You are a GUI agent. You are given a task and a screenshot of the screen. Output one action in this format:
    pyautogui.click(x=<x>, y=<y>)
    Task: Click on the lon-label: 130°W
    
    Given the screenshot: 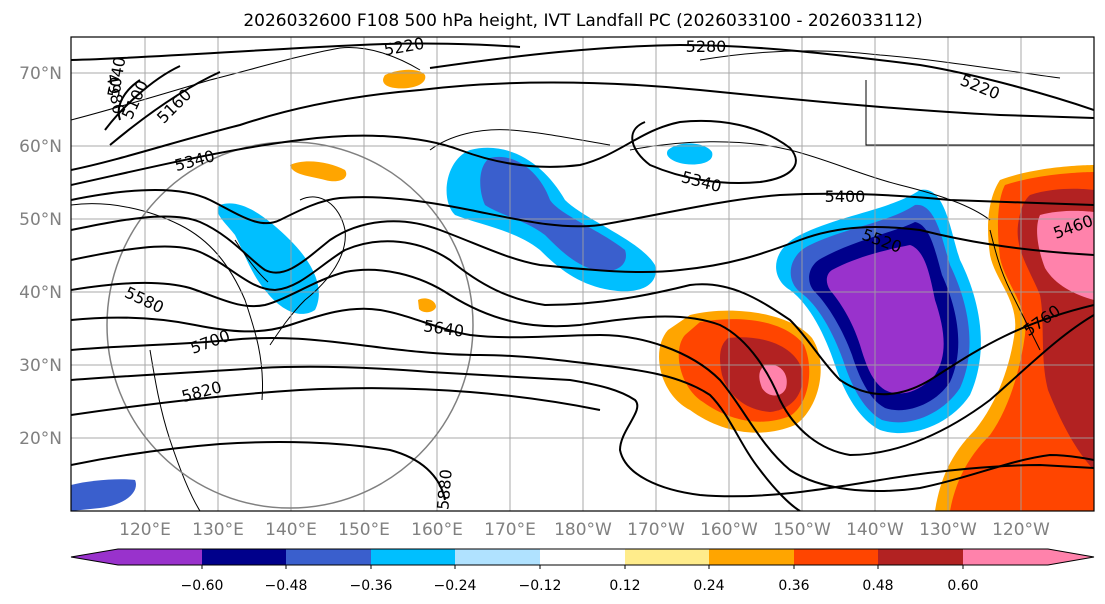 What is the action you would take?
    pyautogui.click(x=948, y=530)
    